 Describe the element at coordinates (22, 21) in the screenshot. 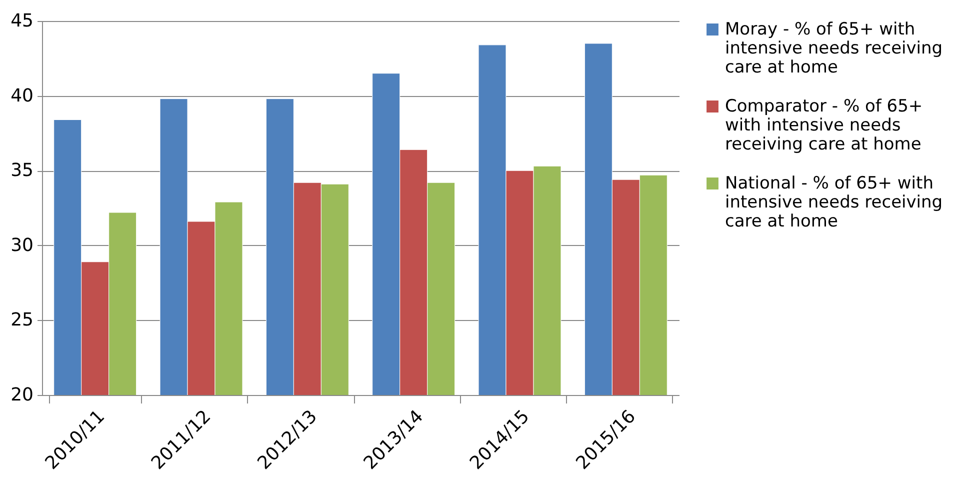

I see `y-tick-label: 45` at that location.